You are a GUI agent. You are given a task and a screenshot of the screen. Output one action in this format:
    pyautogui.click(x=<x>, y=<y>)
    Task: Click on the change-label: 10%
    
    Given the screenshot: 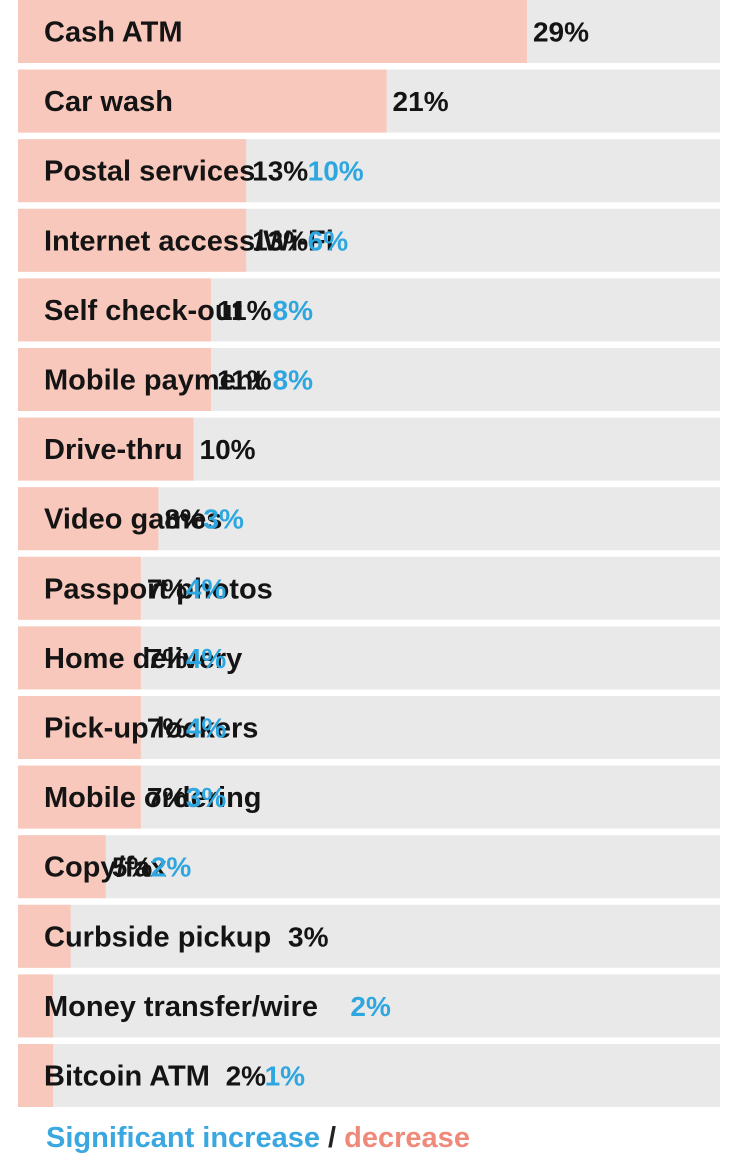 What is the action you would take?
    pyautogui.click(x=336, y=171)
    